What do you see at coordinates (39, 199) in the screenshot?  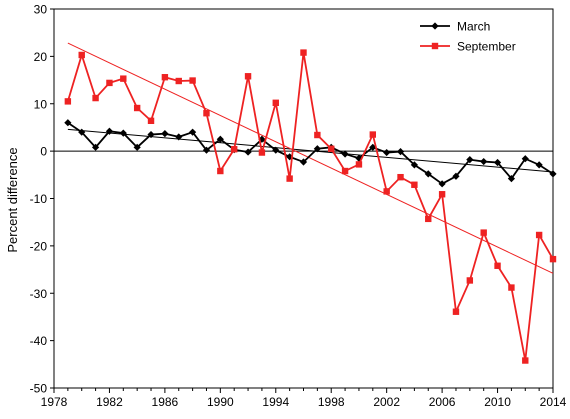 I see `y-tick-label: -10` at bounding box center [39, 199].